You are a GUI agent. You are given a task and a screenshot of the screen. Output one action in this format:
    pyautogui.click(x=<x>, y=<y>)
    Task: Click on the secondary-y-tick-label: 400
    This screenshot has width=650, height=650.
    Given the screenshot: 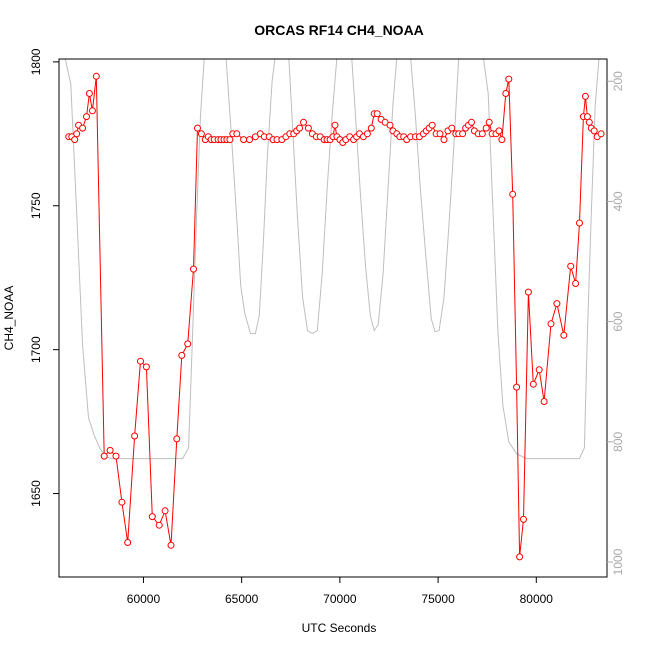 What is the action you would take?
    pyautogui.click(x=618, y=201)
    